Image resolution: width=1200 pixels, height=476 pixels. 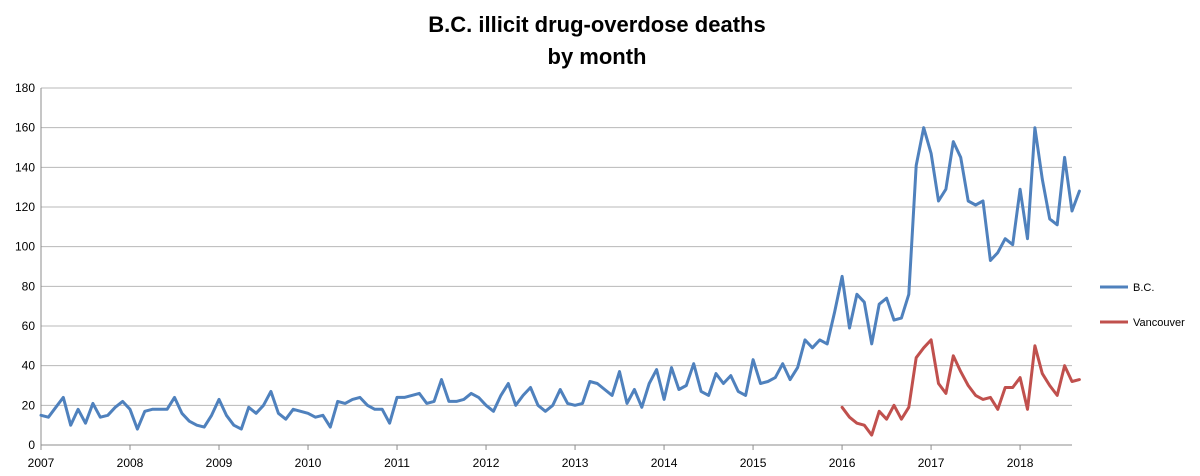 What do you see at coordinates (753, 463) in the screenshot?
I see `x-tick-label-2015: 2015` at bounding box center [753, 463].